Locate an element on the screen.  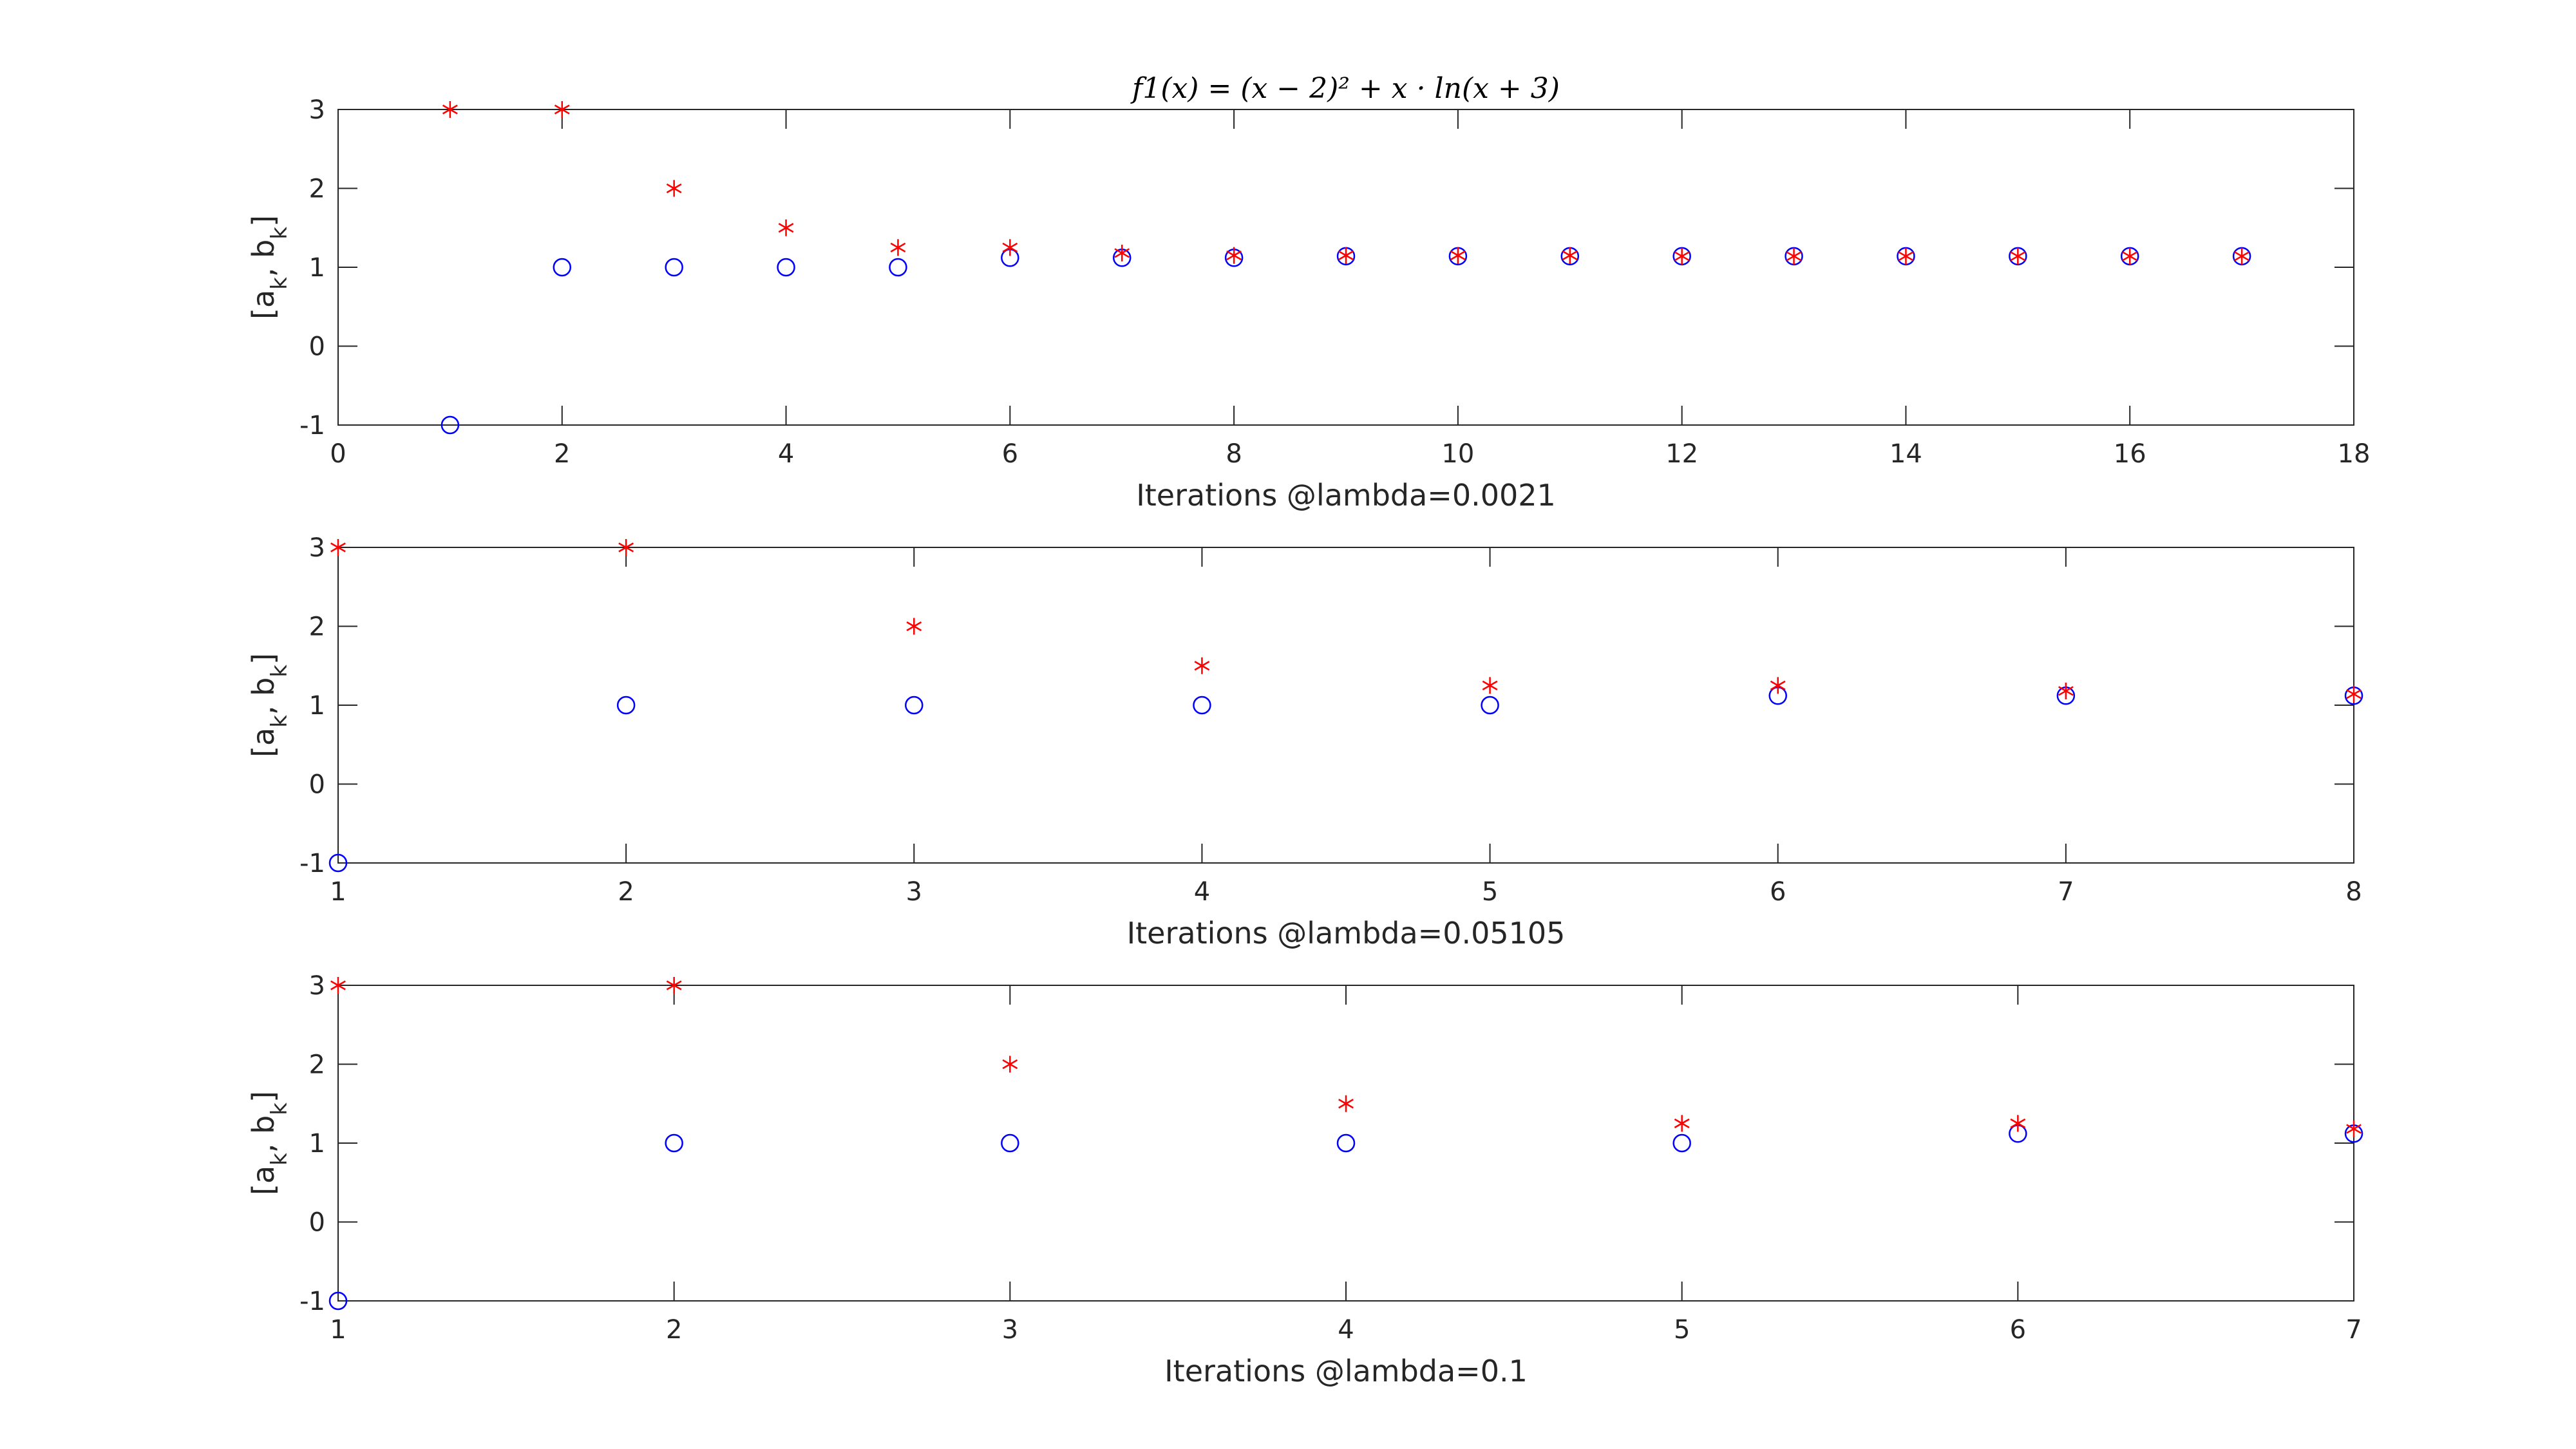
x-axis-label: Iterations @lambda=0.1 is located at coordinates (1346, 1371).